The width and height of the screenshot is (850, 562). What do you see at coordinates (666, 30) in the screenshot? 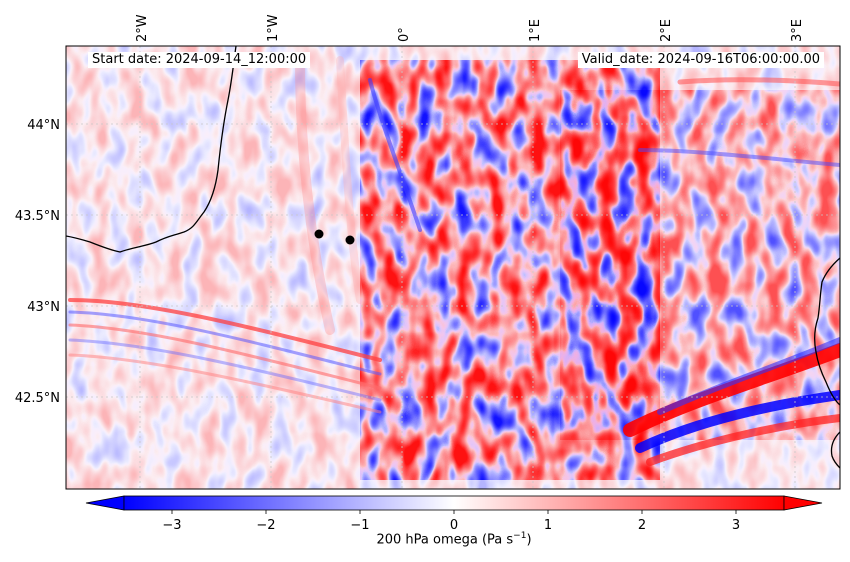
I see `lon-label: 2°E` at bounding box center [666, 30].